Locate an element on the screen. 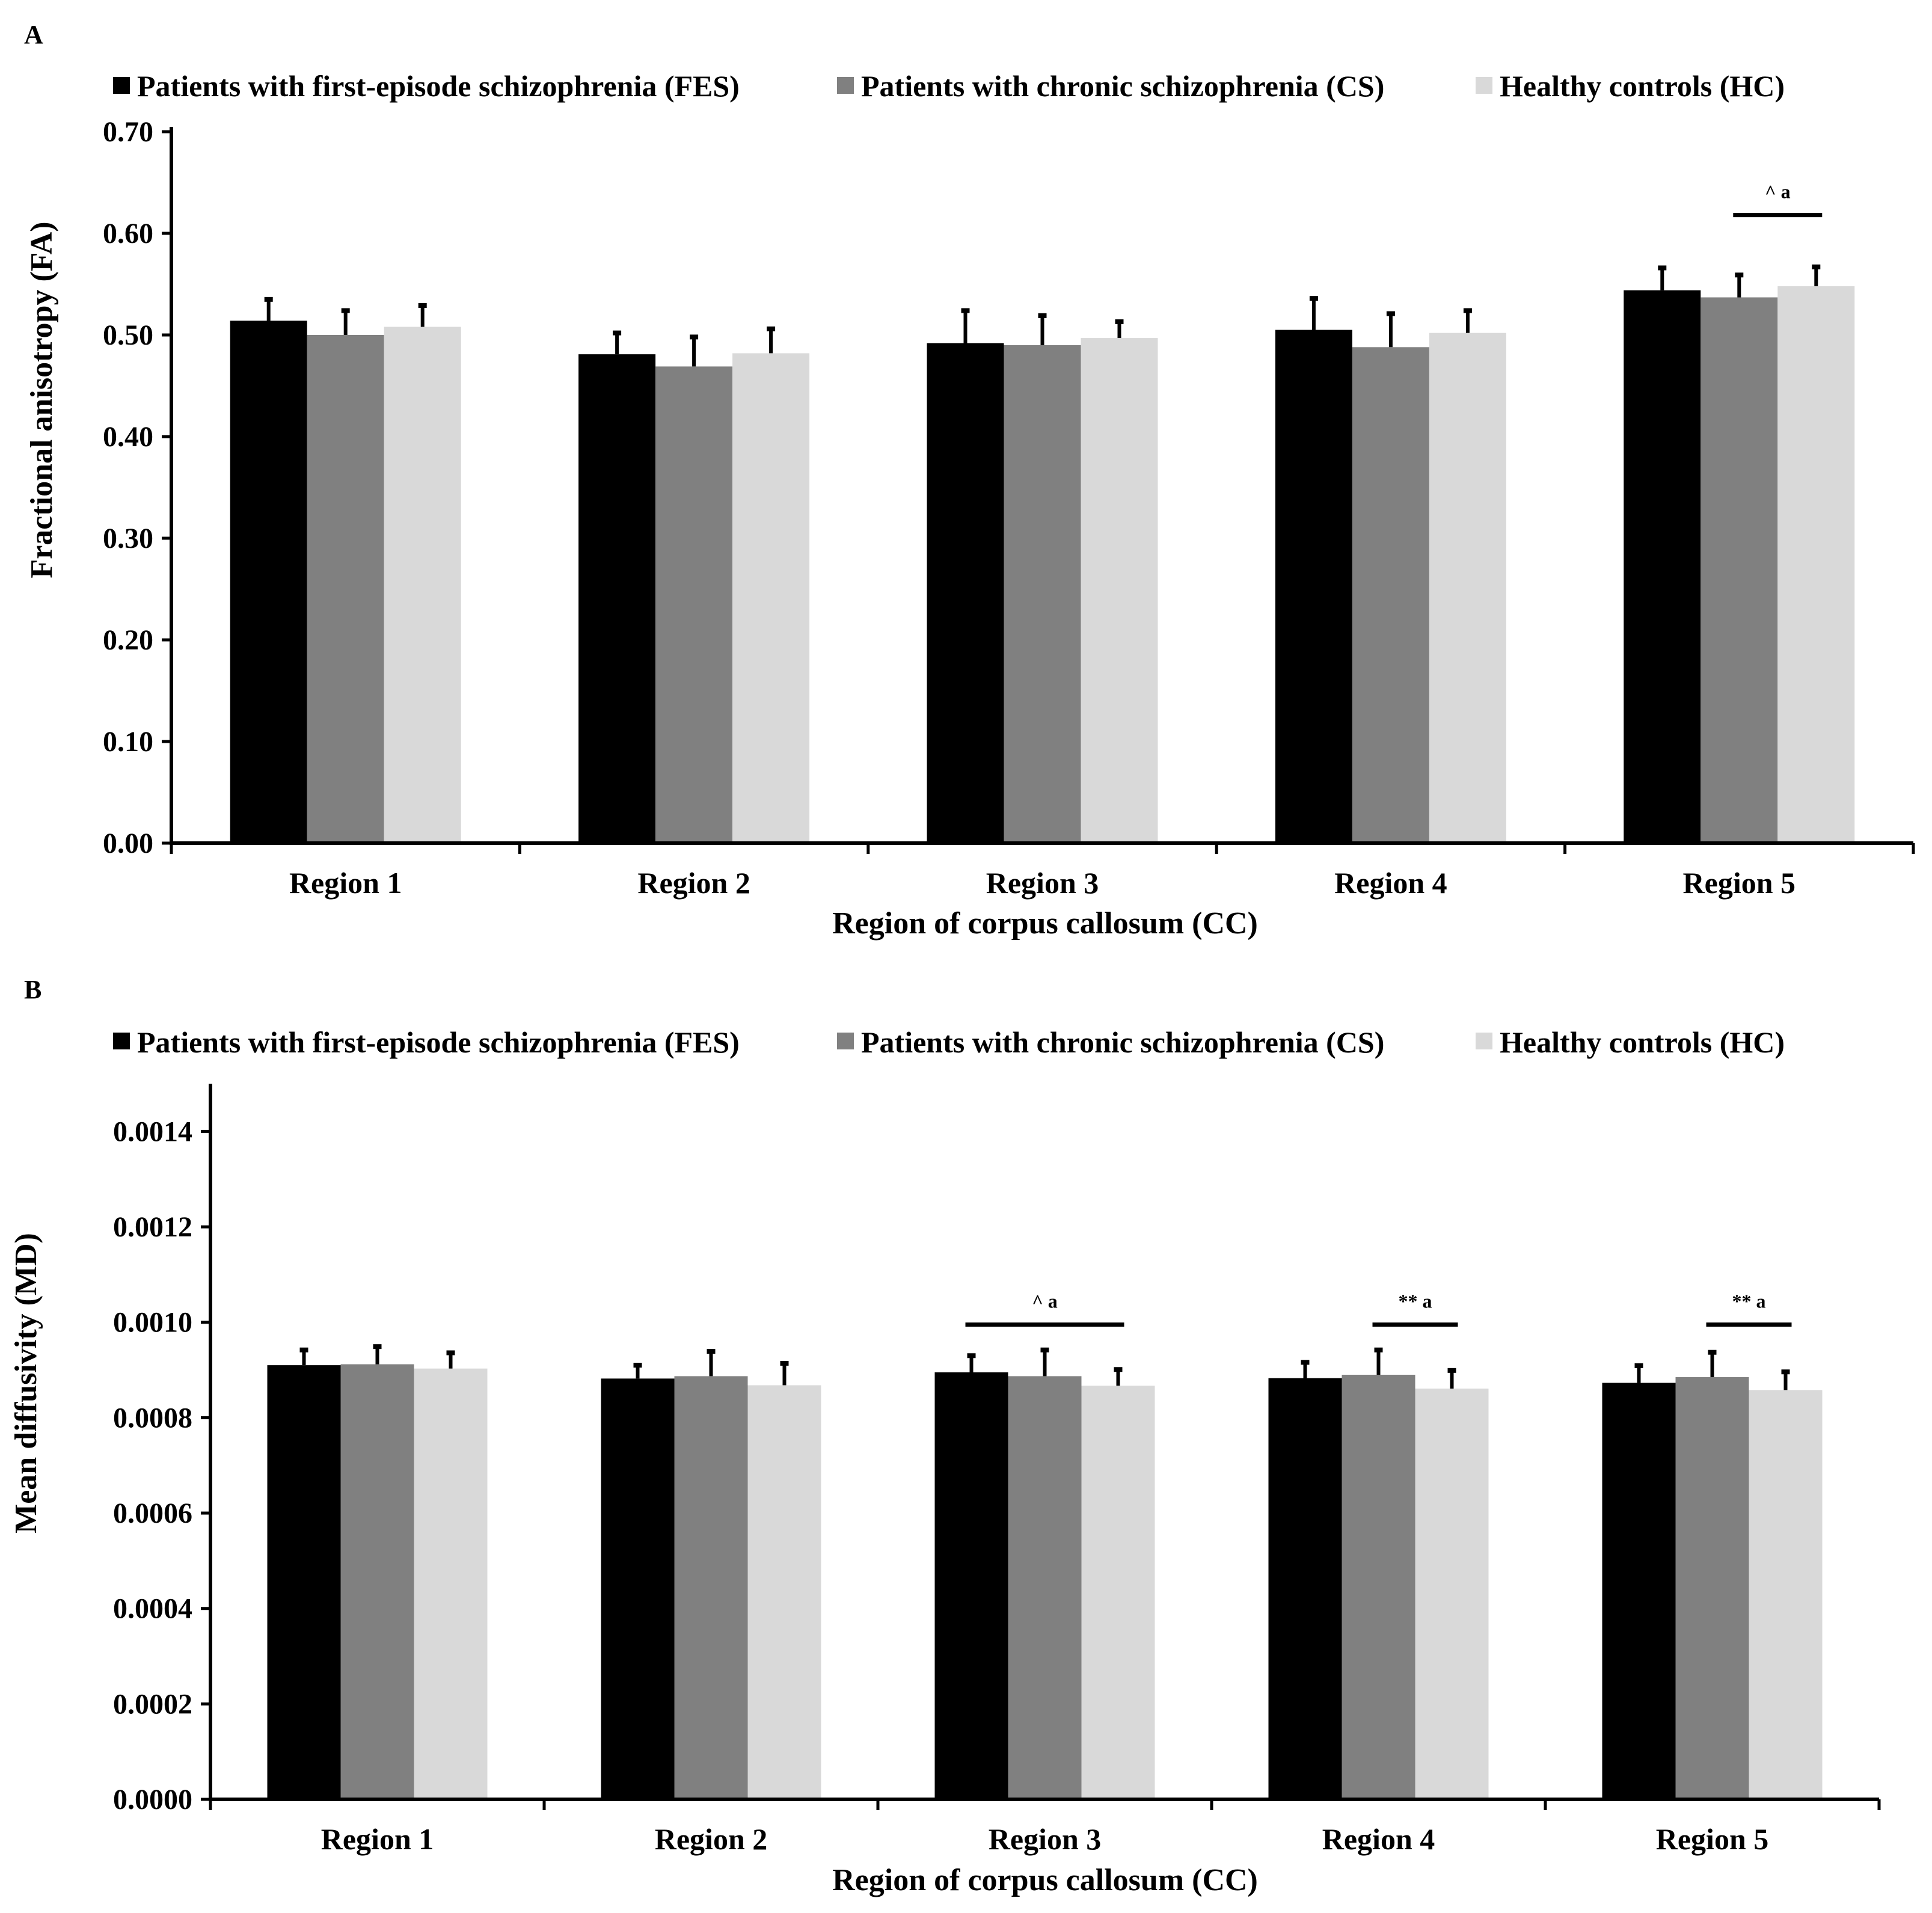  y-axis-title: Fractional anisotropy (FA) is located at coordinates (42, 399).